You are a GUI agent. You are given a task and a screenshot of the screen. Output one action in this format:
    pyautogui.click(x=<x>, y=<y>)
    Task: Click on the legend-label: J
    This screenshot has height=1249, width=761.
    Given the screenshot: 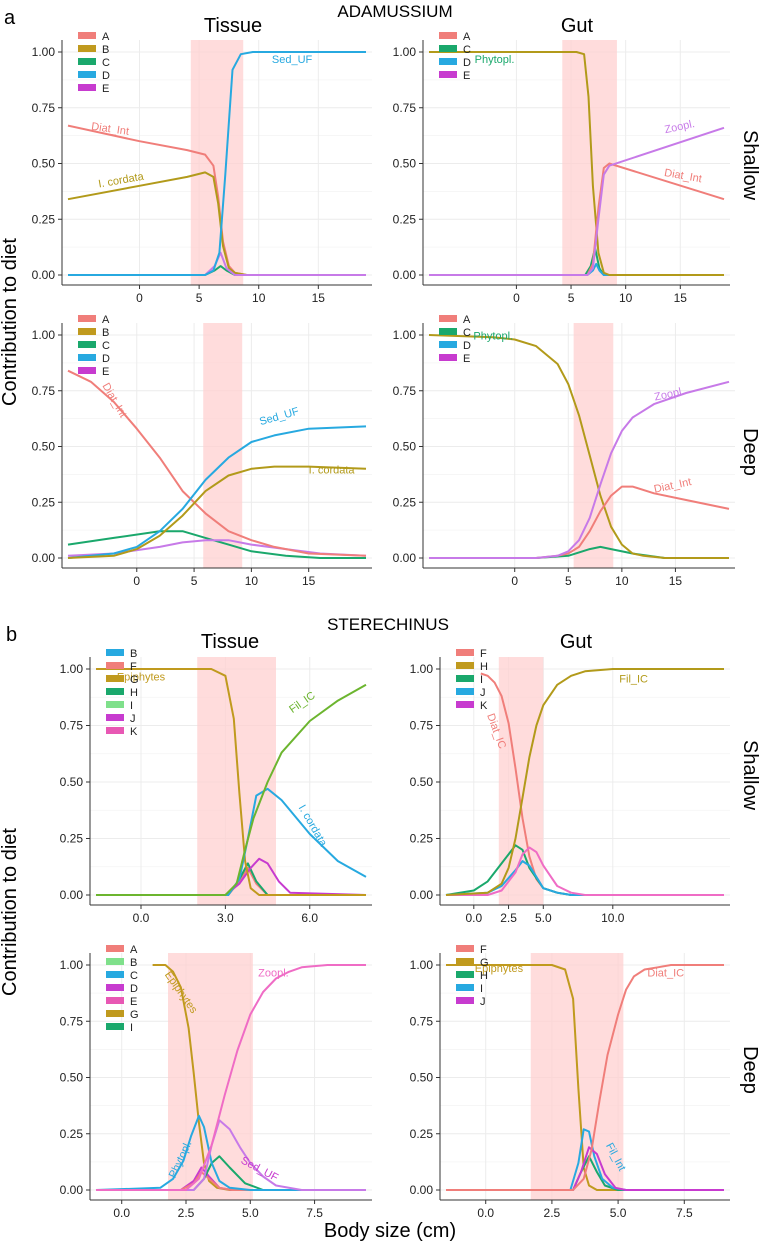 What is the action you would take?
    pyautogui.click(x=483, y=693)
    